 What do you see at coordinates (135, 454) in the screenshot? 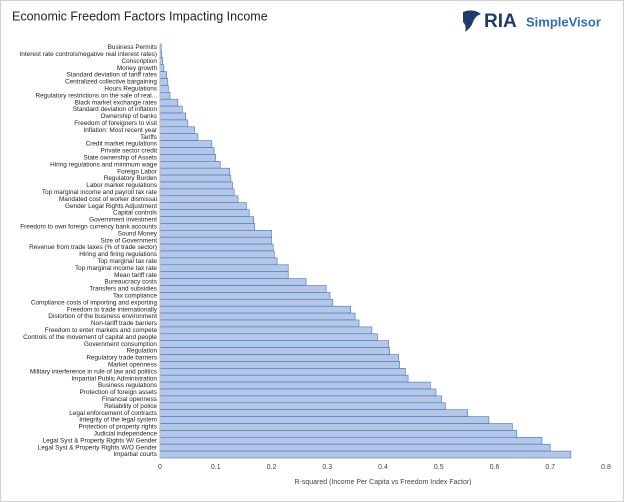
I see `y-tick-label: Impartial courts` at bounding box center [135, 454].